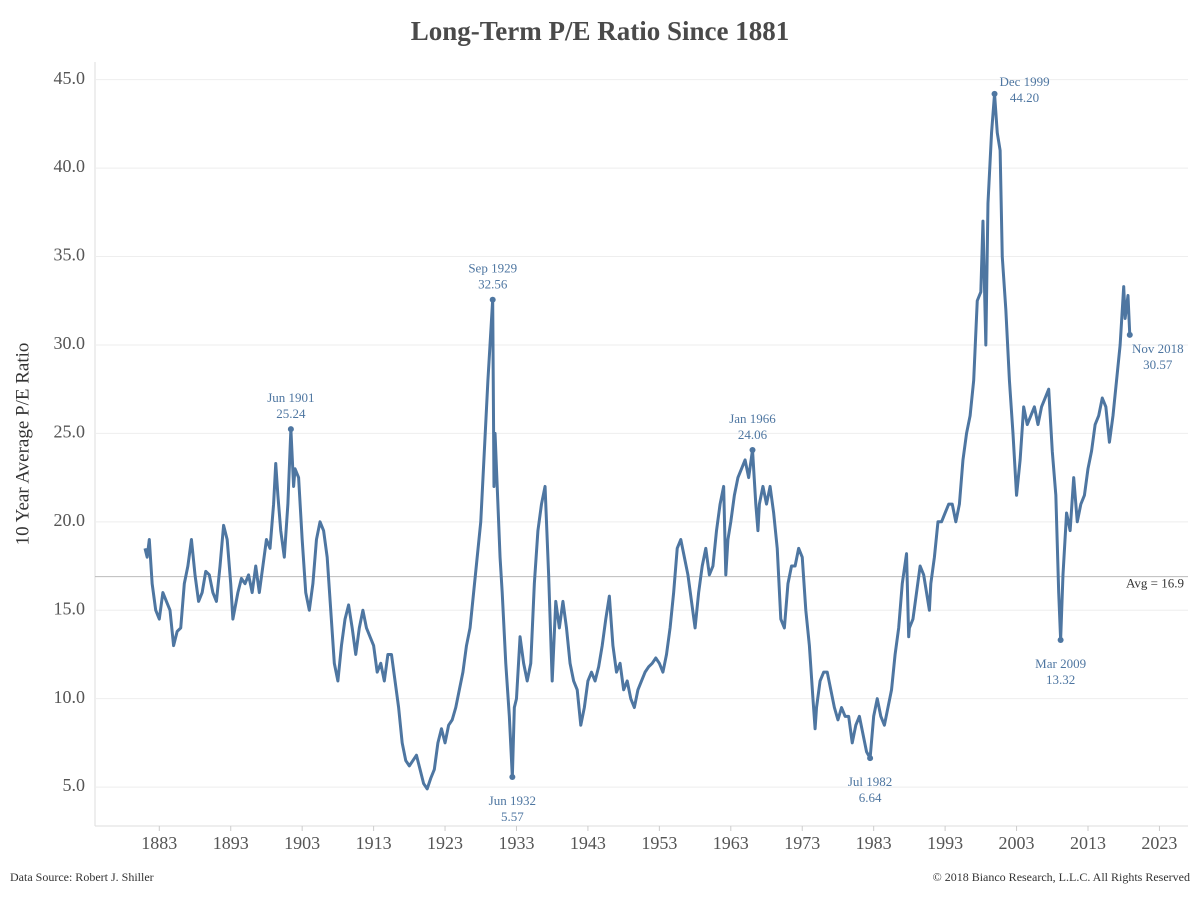 The width and height of the screenshot is (1200, 905). What do you see at coordinates (445, 843) in the screenshot?
I see `x-tick-label: 1923` at bounding box center [445, 843].